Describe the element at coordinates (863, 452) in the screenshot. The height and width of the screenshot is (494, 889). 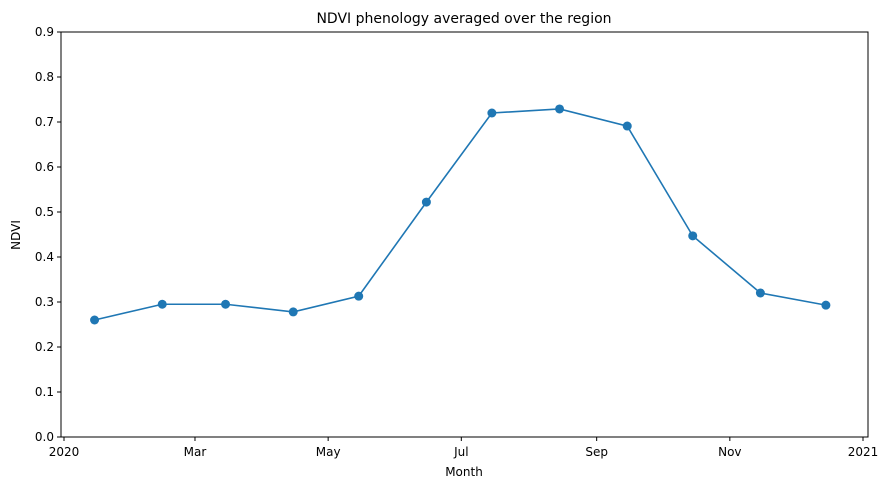
I see `x-tick-label: 2021` at that location.